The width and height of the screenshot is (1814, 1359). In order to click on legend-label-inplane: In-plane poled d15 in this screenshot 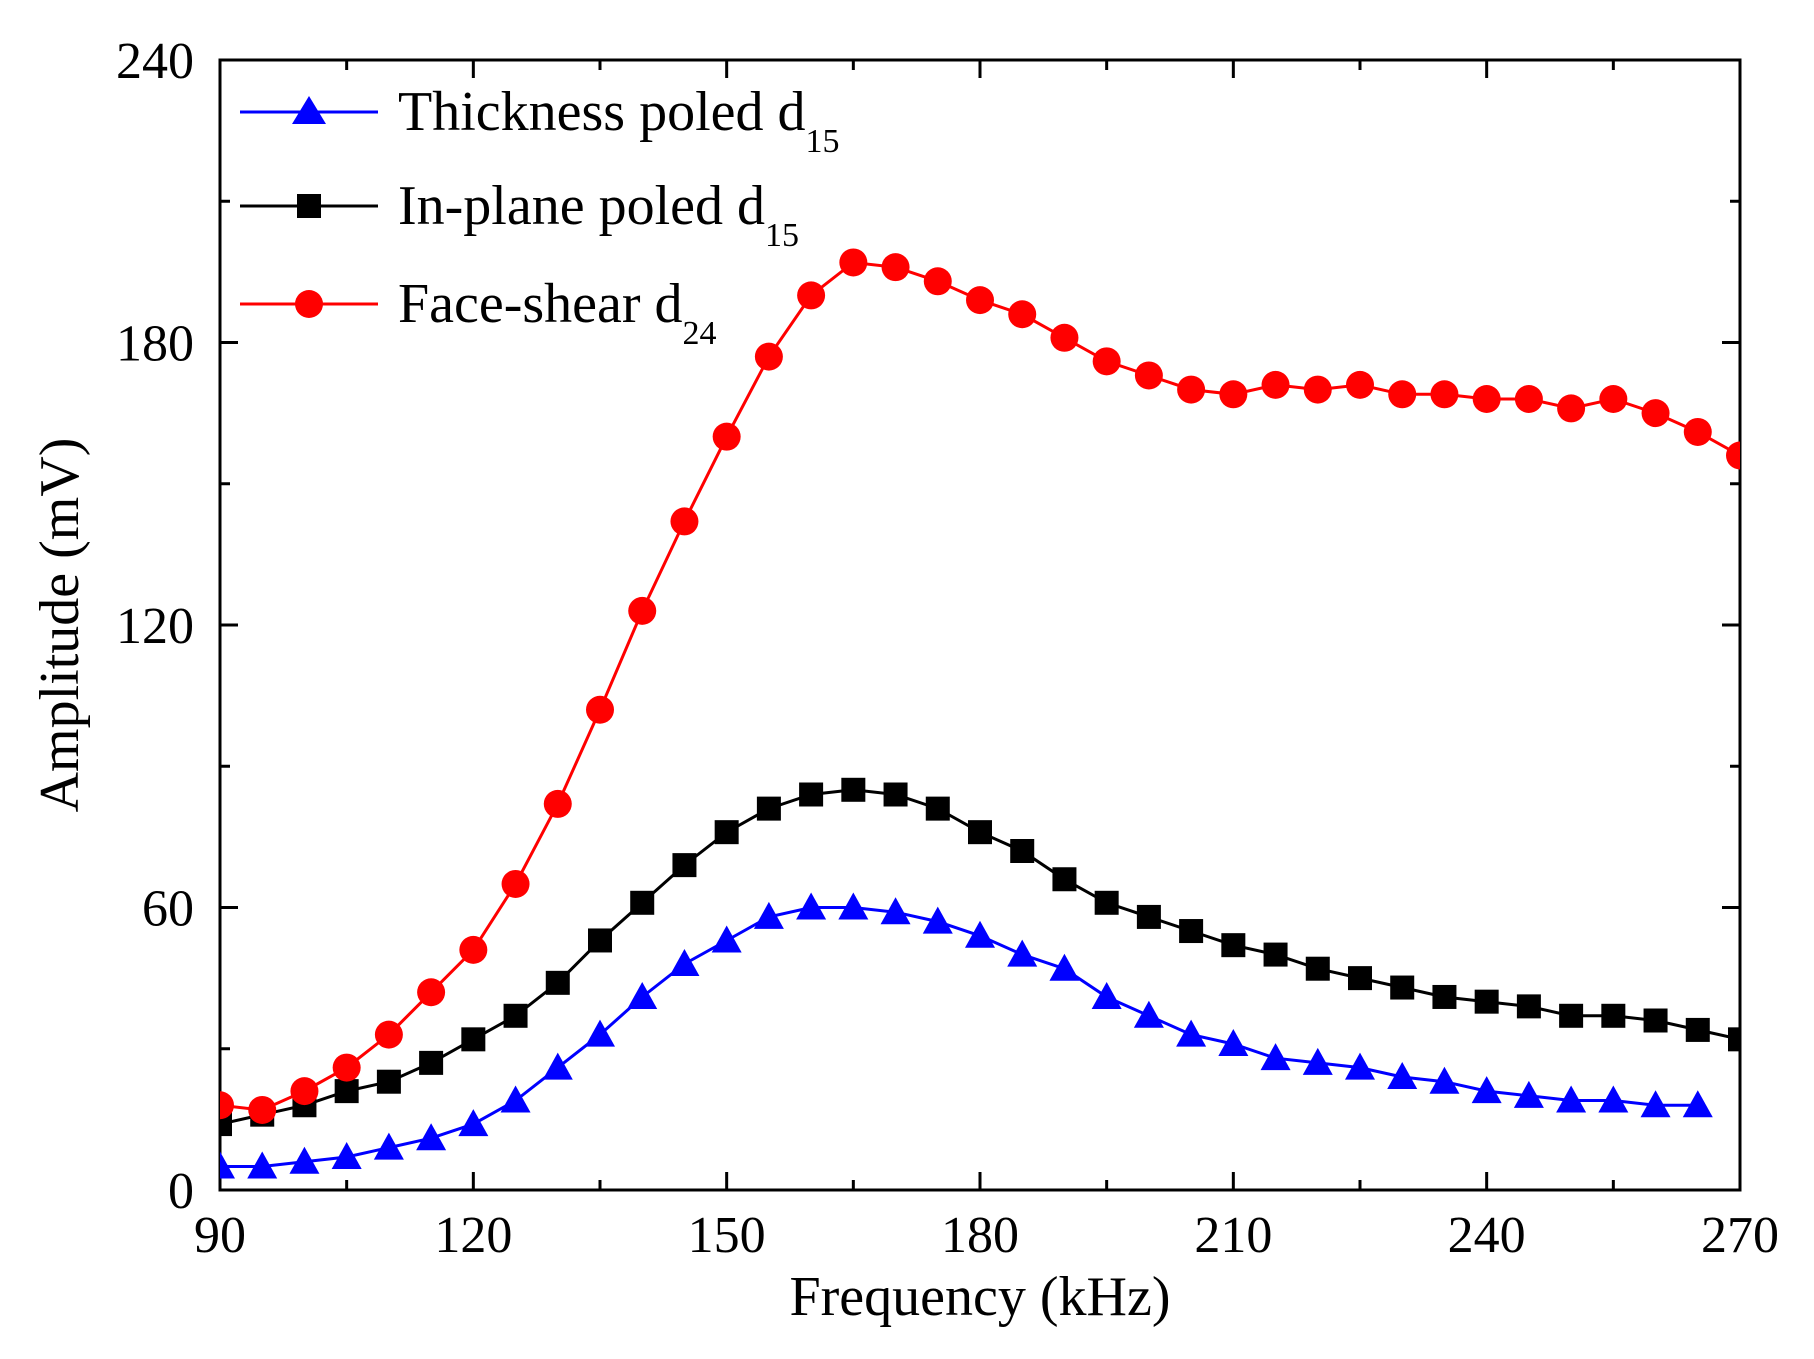, I will do `click(598, 214)`.